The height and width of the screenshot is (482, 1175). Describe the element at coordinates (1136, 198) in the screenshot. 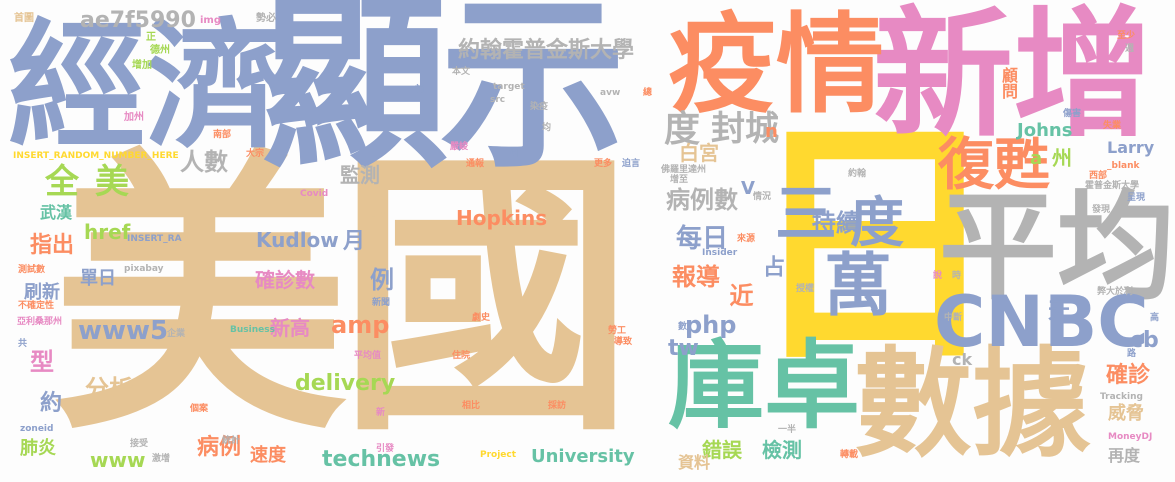

I see `word-chengxian: 呈現` at that location.